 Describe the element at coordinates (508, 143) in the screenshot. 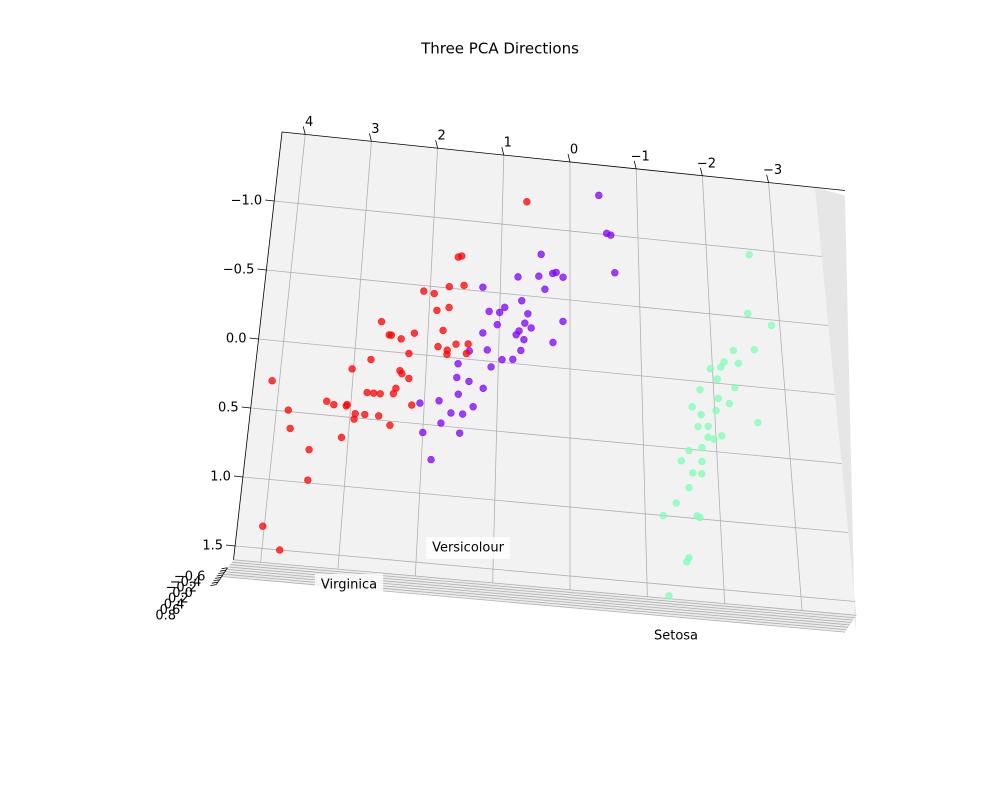

I see `x-tick-label: 1` at that location.